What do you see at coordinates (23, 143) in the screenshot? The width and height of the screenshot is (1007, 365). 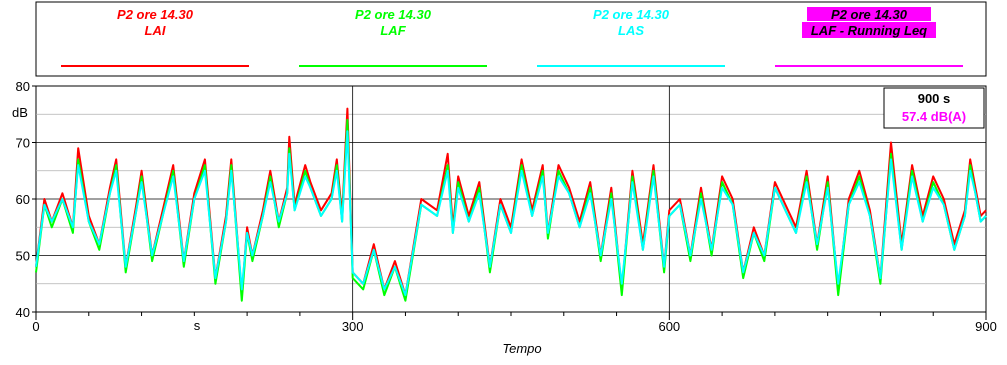 I see `y-tick-label: 70` at bounding box center [23, 143].